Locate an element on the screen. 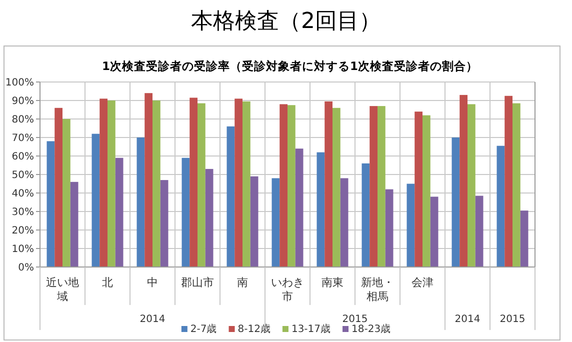  y-tick-label: 80% is located at coordinates (23, 120).